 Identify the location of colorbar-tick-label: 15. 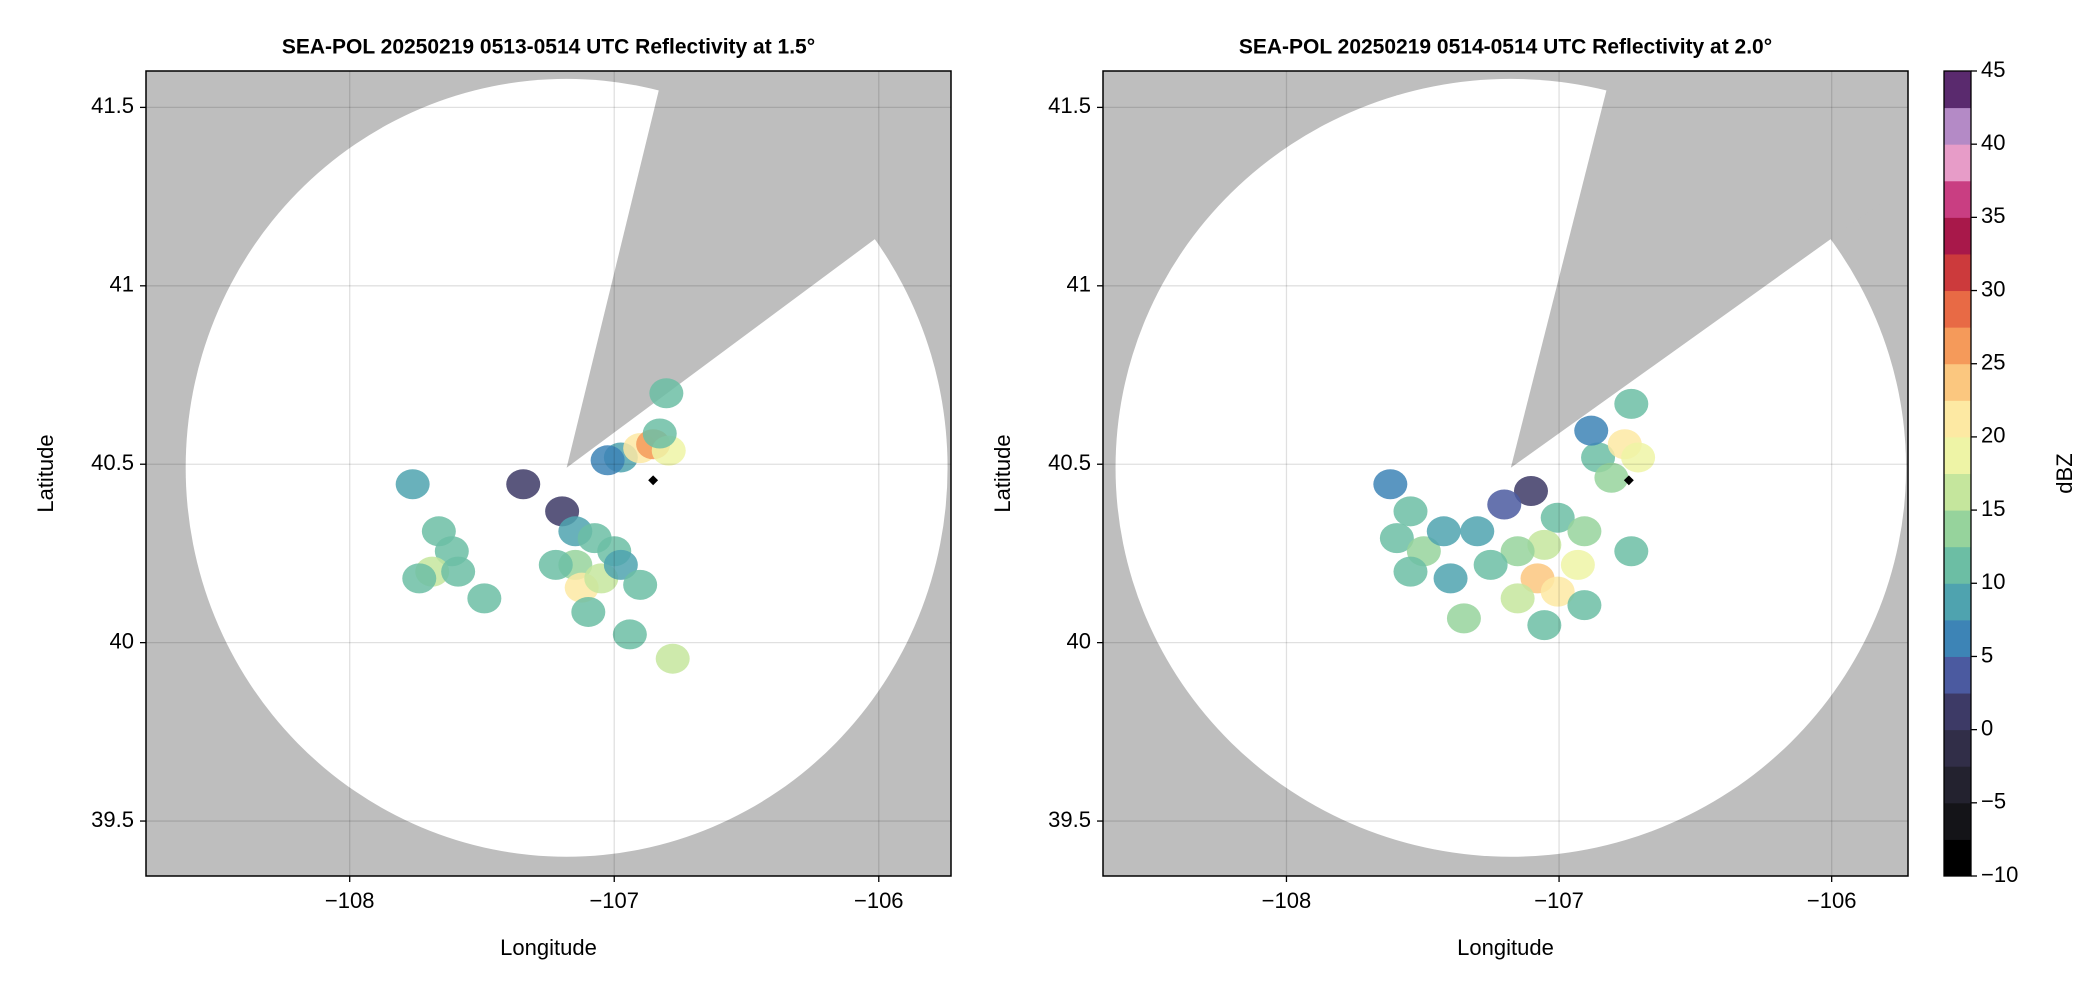
(1993, 508).